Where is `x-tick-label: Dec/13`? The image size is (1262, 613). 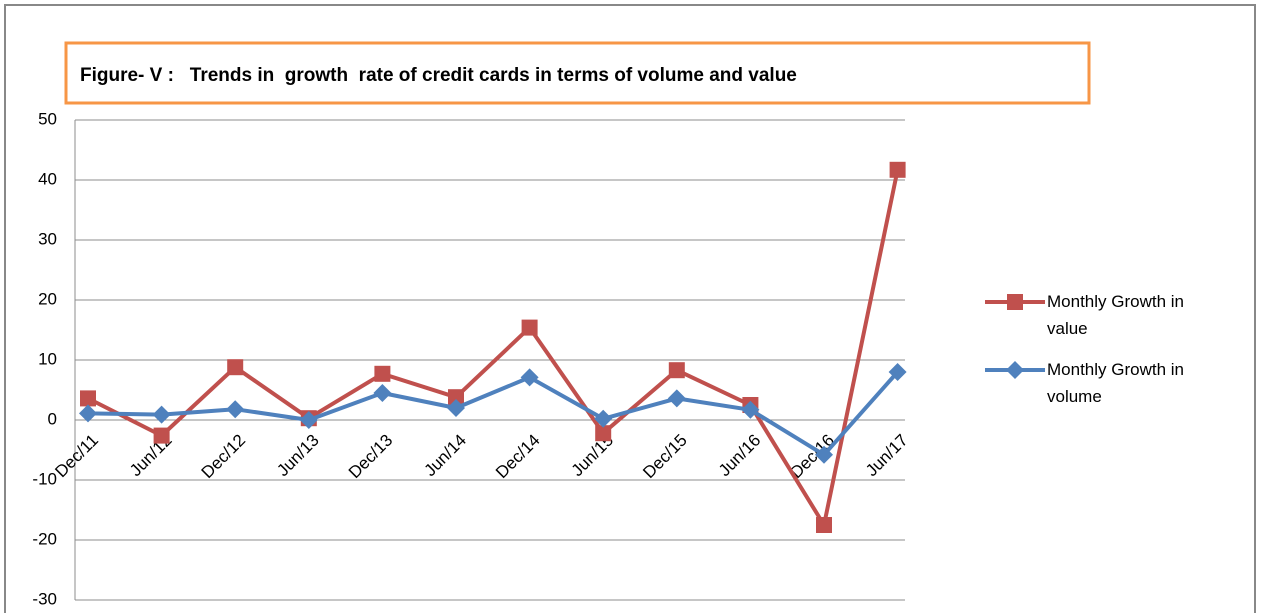
x-tick-label: Dec/13 is located at coordinates (371, 457).